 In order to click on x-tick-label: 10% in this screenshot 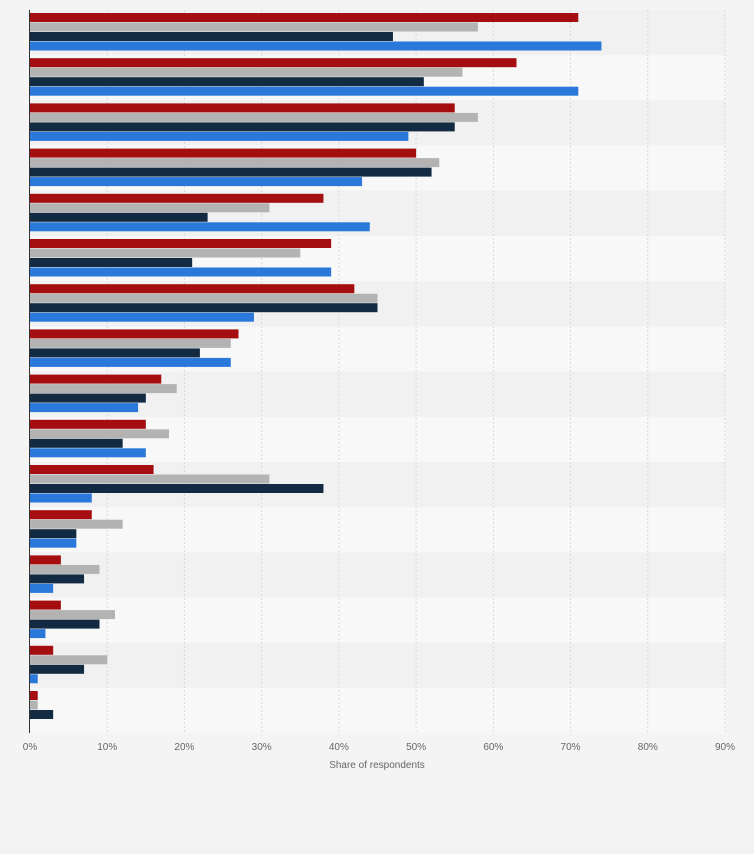, I will do `click(107, 747)`.